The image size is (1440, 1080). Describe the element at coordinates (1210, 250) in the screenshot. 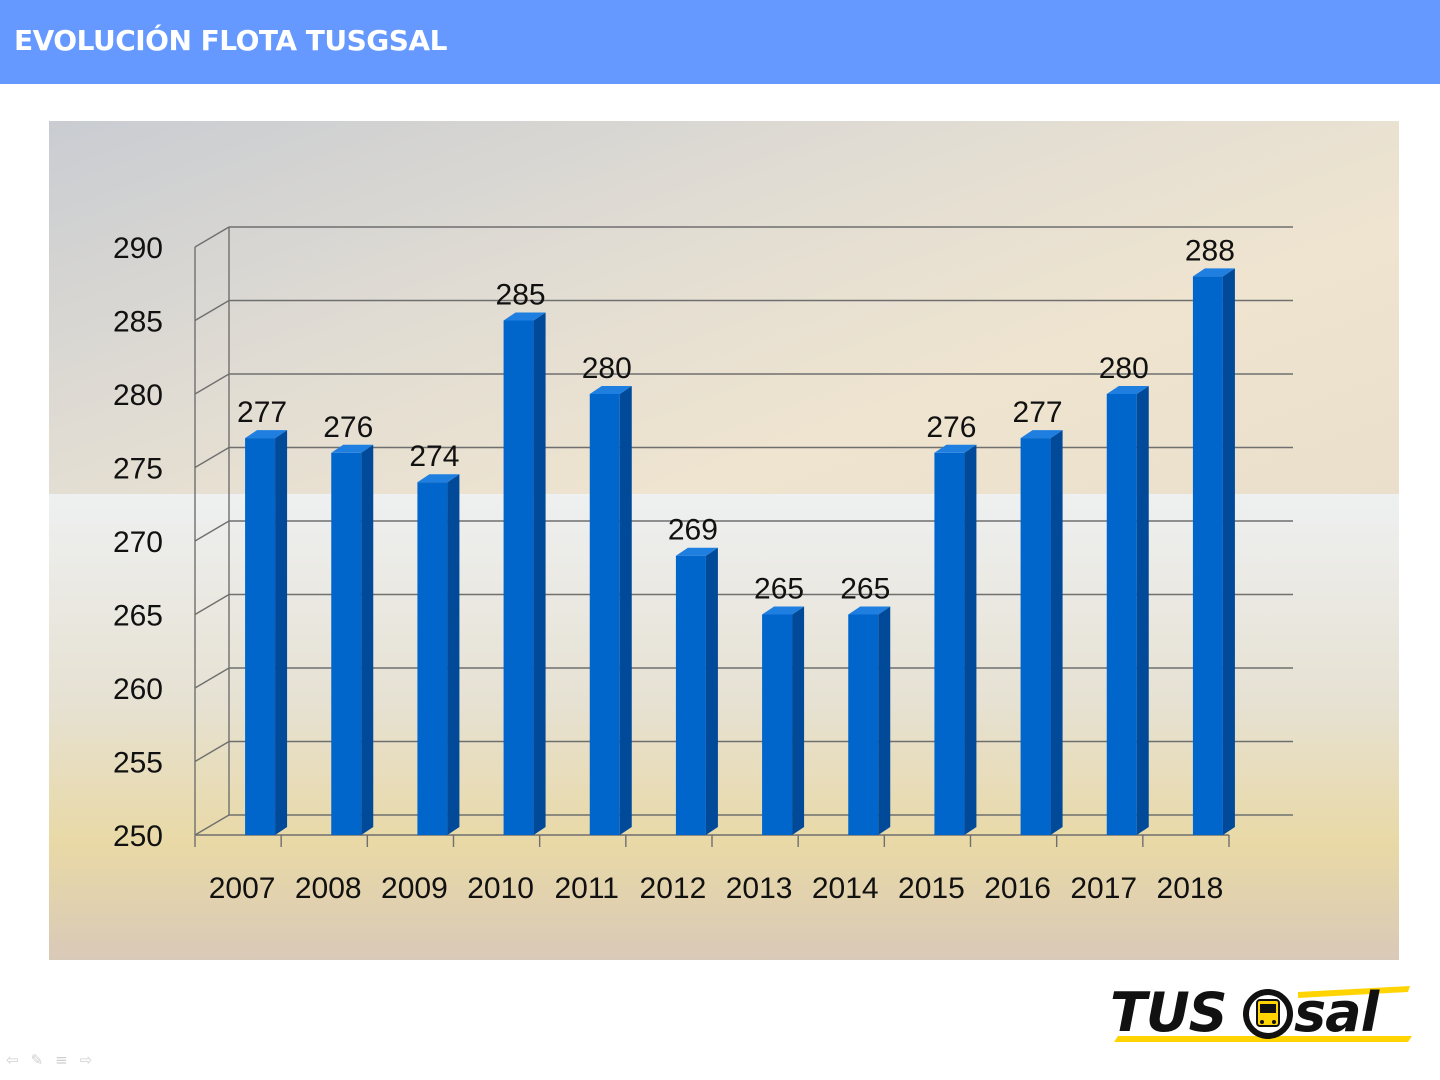

I see `data-label: 288` at that location.